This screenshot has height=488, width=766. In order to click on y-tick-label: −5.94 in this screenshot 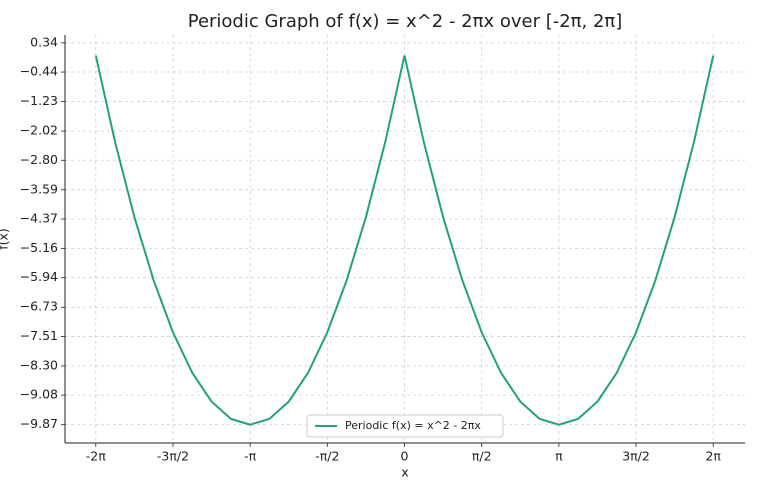, I will do `click(39, 276)`.